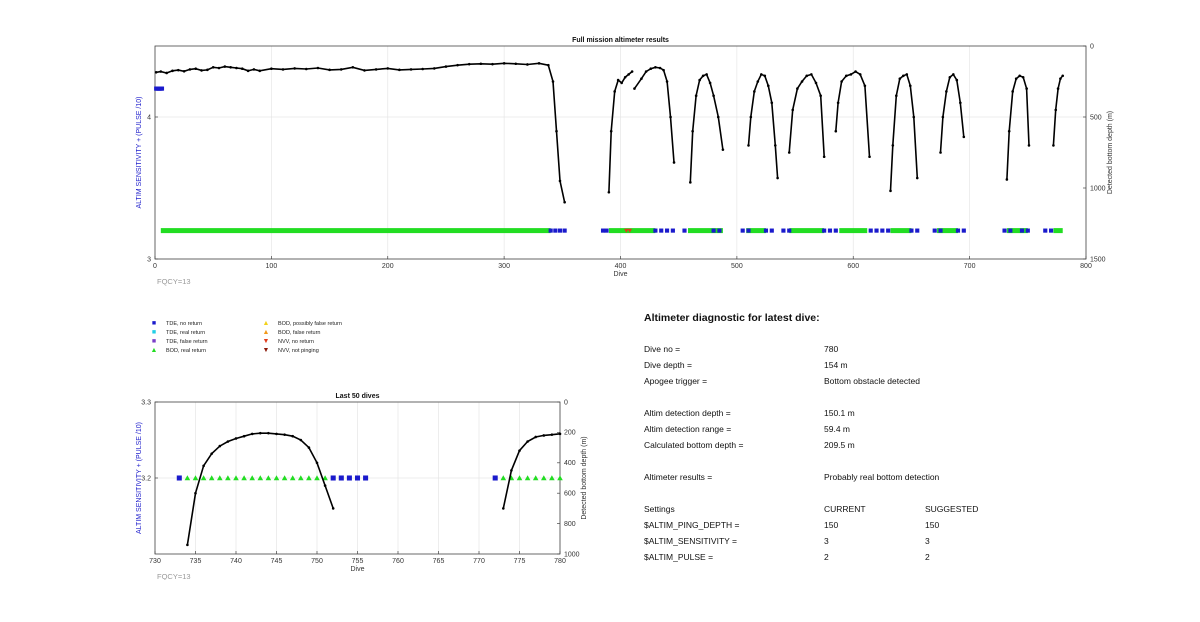  I want to click on x-tick-label: 735, so click(196, 561).